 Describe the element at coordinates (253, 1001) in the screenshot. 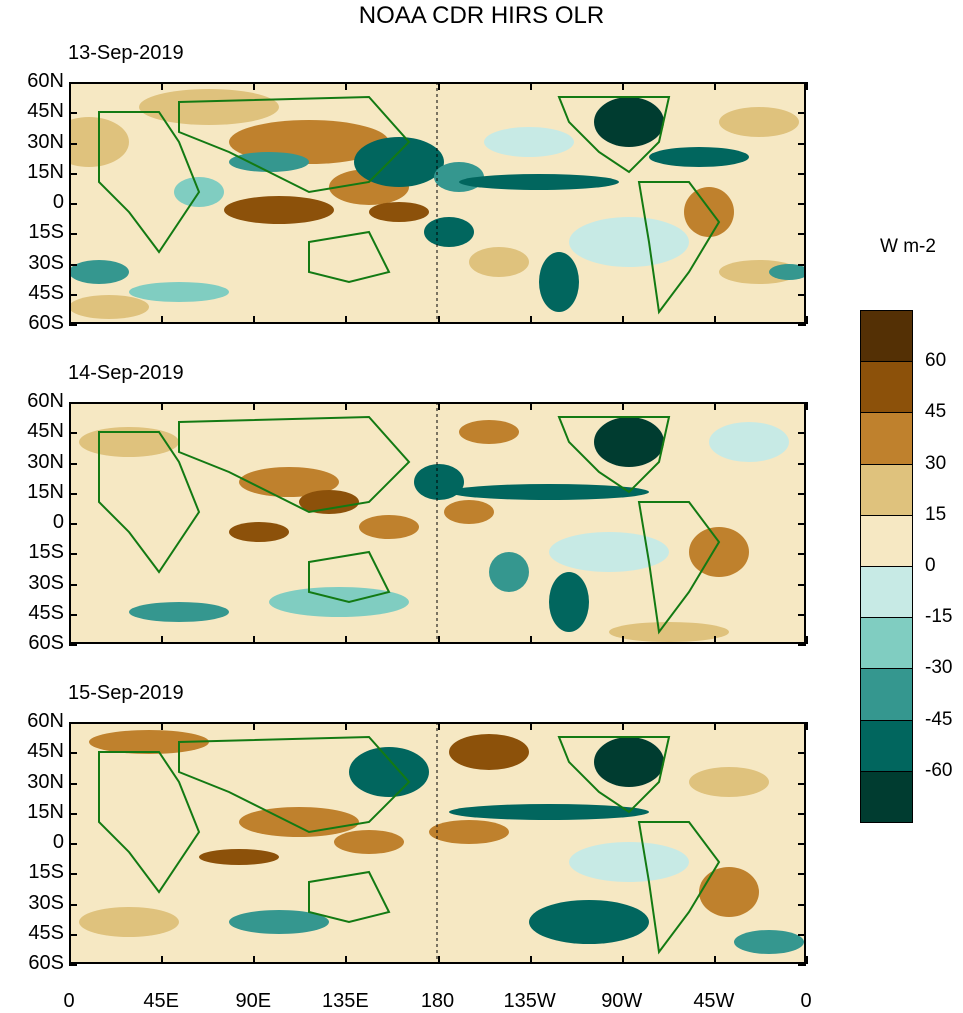

I see `lon-label-2: 90E` at that location.